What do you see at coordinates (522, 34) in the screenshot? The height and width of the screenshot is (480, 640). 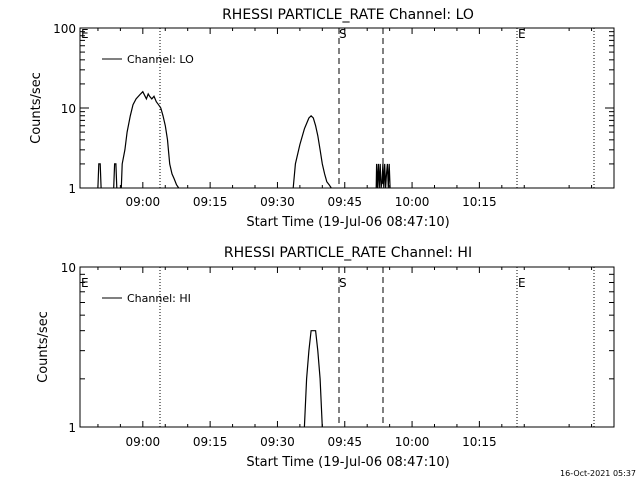 I see `annotation-e-right-lo: E` at bounding box center [522, 34].